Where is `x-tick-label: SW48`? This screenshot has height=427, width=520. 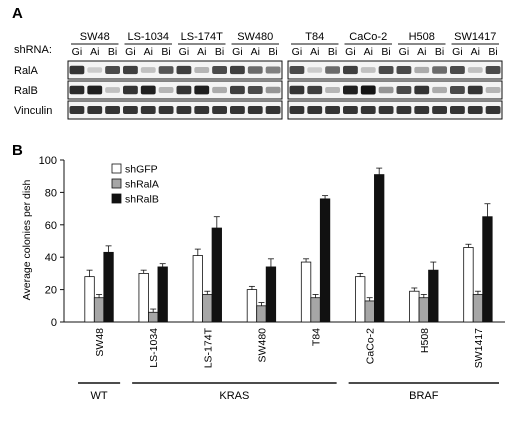
x-tick-label: SW48 is located at coordinates (100, 342).